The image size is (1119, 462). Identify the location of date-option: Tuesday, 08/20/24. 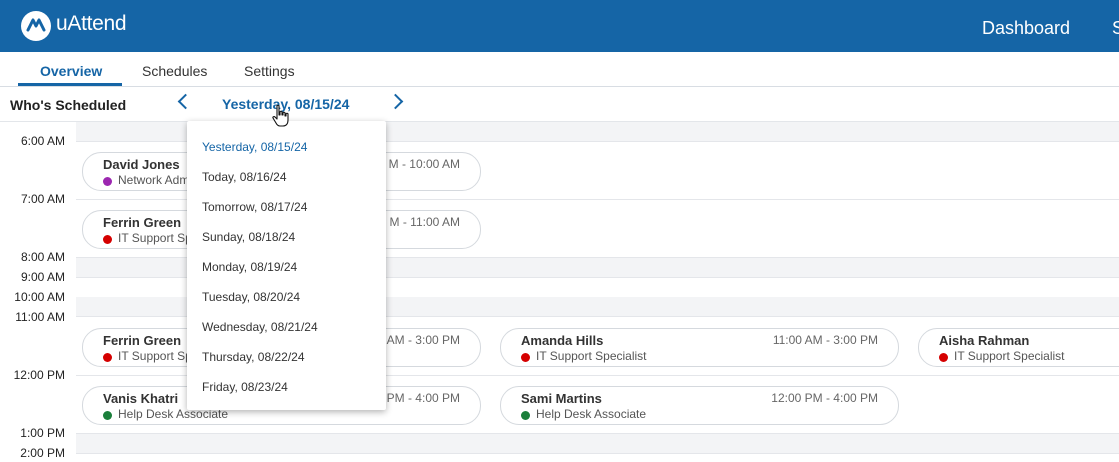
(251, 297).